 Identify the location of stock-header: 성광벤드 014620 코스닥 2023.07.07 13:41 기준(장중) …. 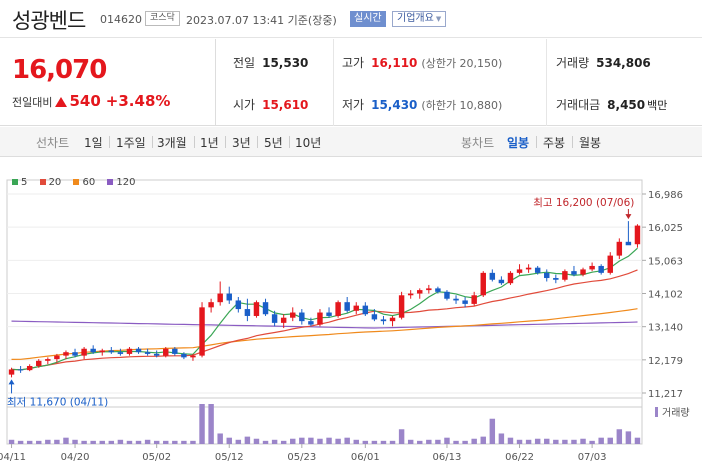
(351, 19).